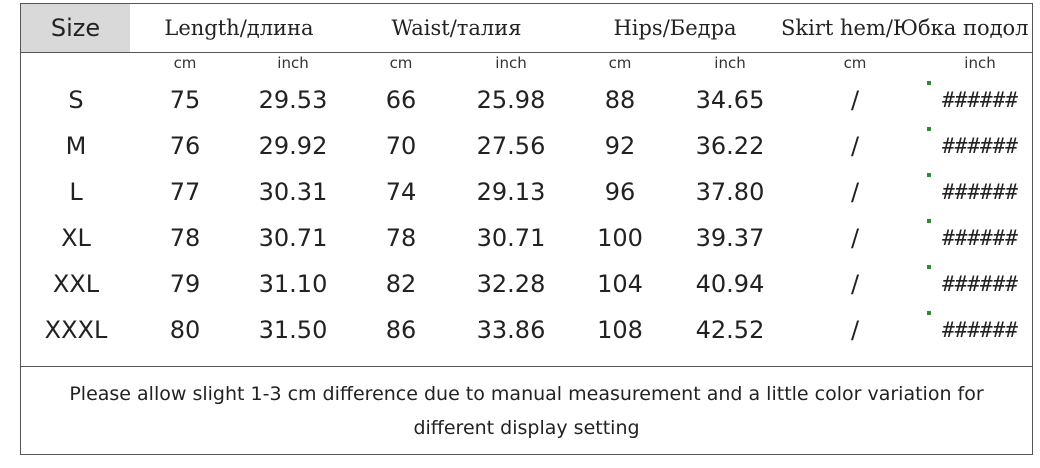  Describe the element at coordinates (511, 284) in the screenshot. I see `cell-waist-inch: 32.28` at that location.